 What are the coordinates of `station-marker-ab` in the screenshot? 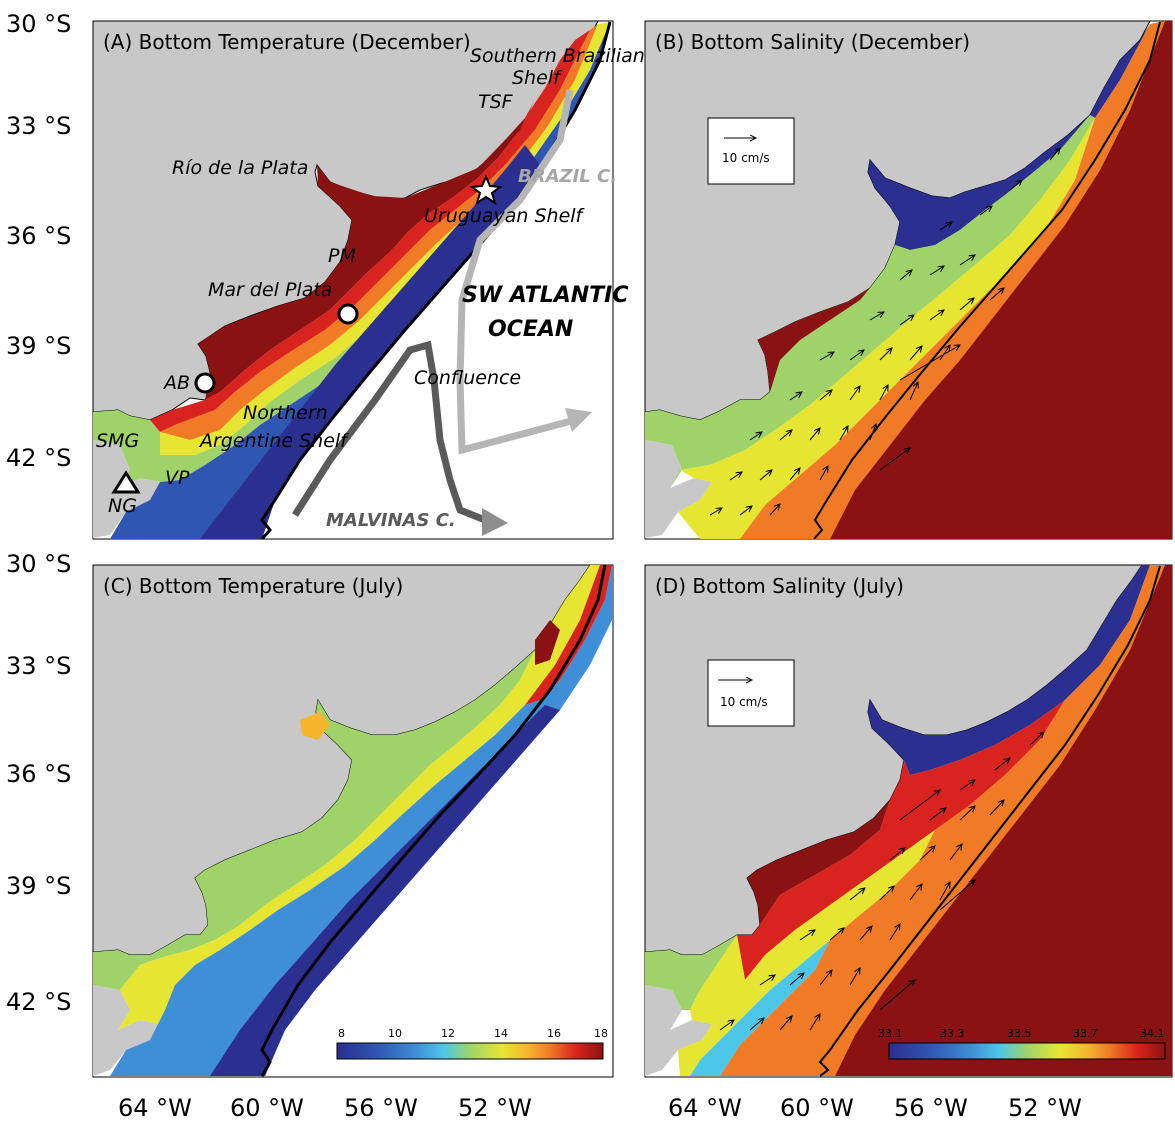 It's located at (205, 383).